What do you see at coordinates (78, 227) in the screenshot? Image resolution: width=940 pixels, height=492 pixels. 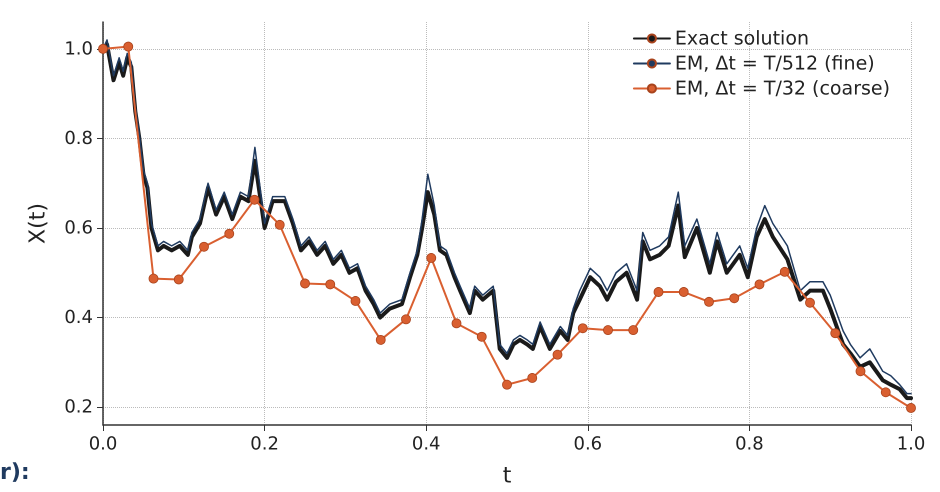 I see `y-tick-label: 0.6` at bounding box center [78, 227].